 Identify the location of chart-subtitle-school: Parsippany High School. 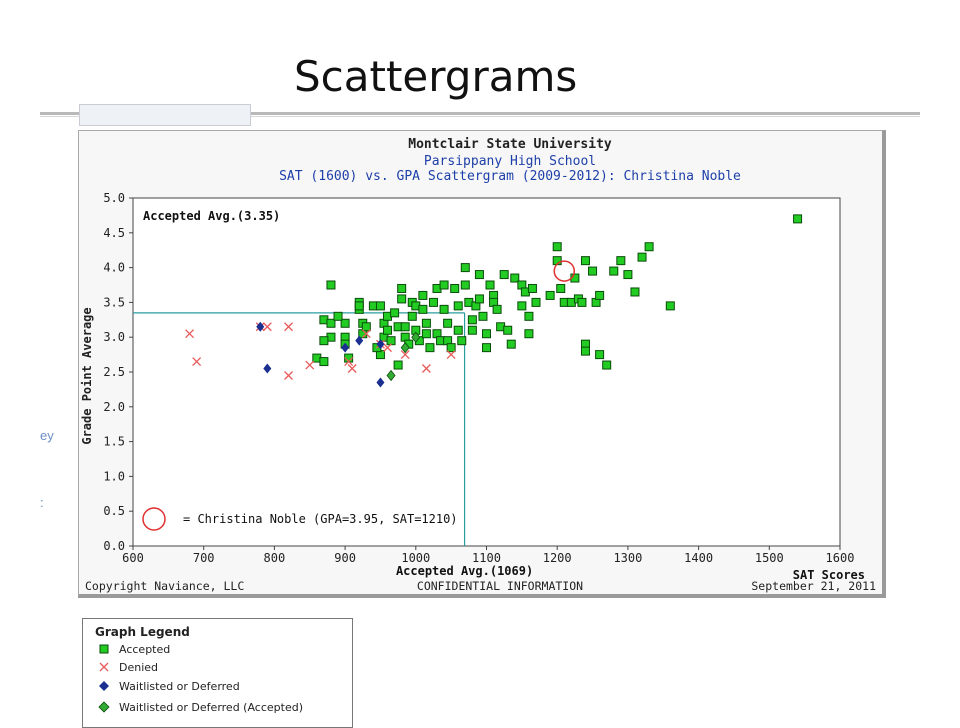
(510, 161).